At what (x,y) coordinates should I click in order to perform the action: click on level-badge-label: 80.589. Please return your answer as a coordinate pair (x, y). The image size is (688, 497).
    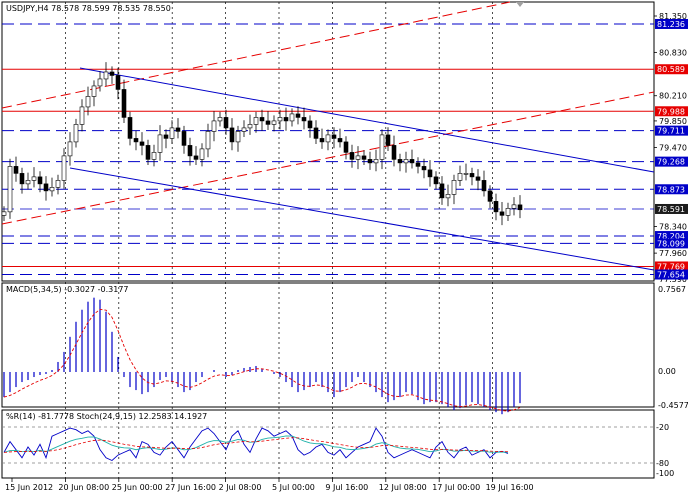
    Looking at the image, I should click on (671, 69).